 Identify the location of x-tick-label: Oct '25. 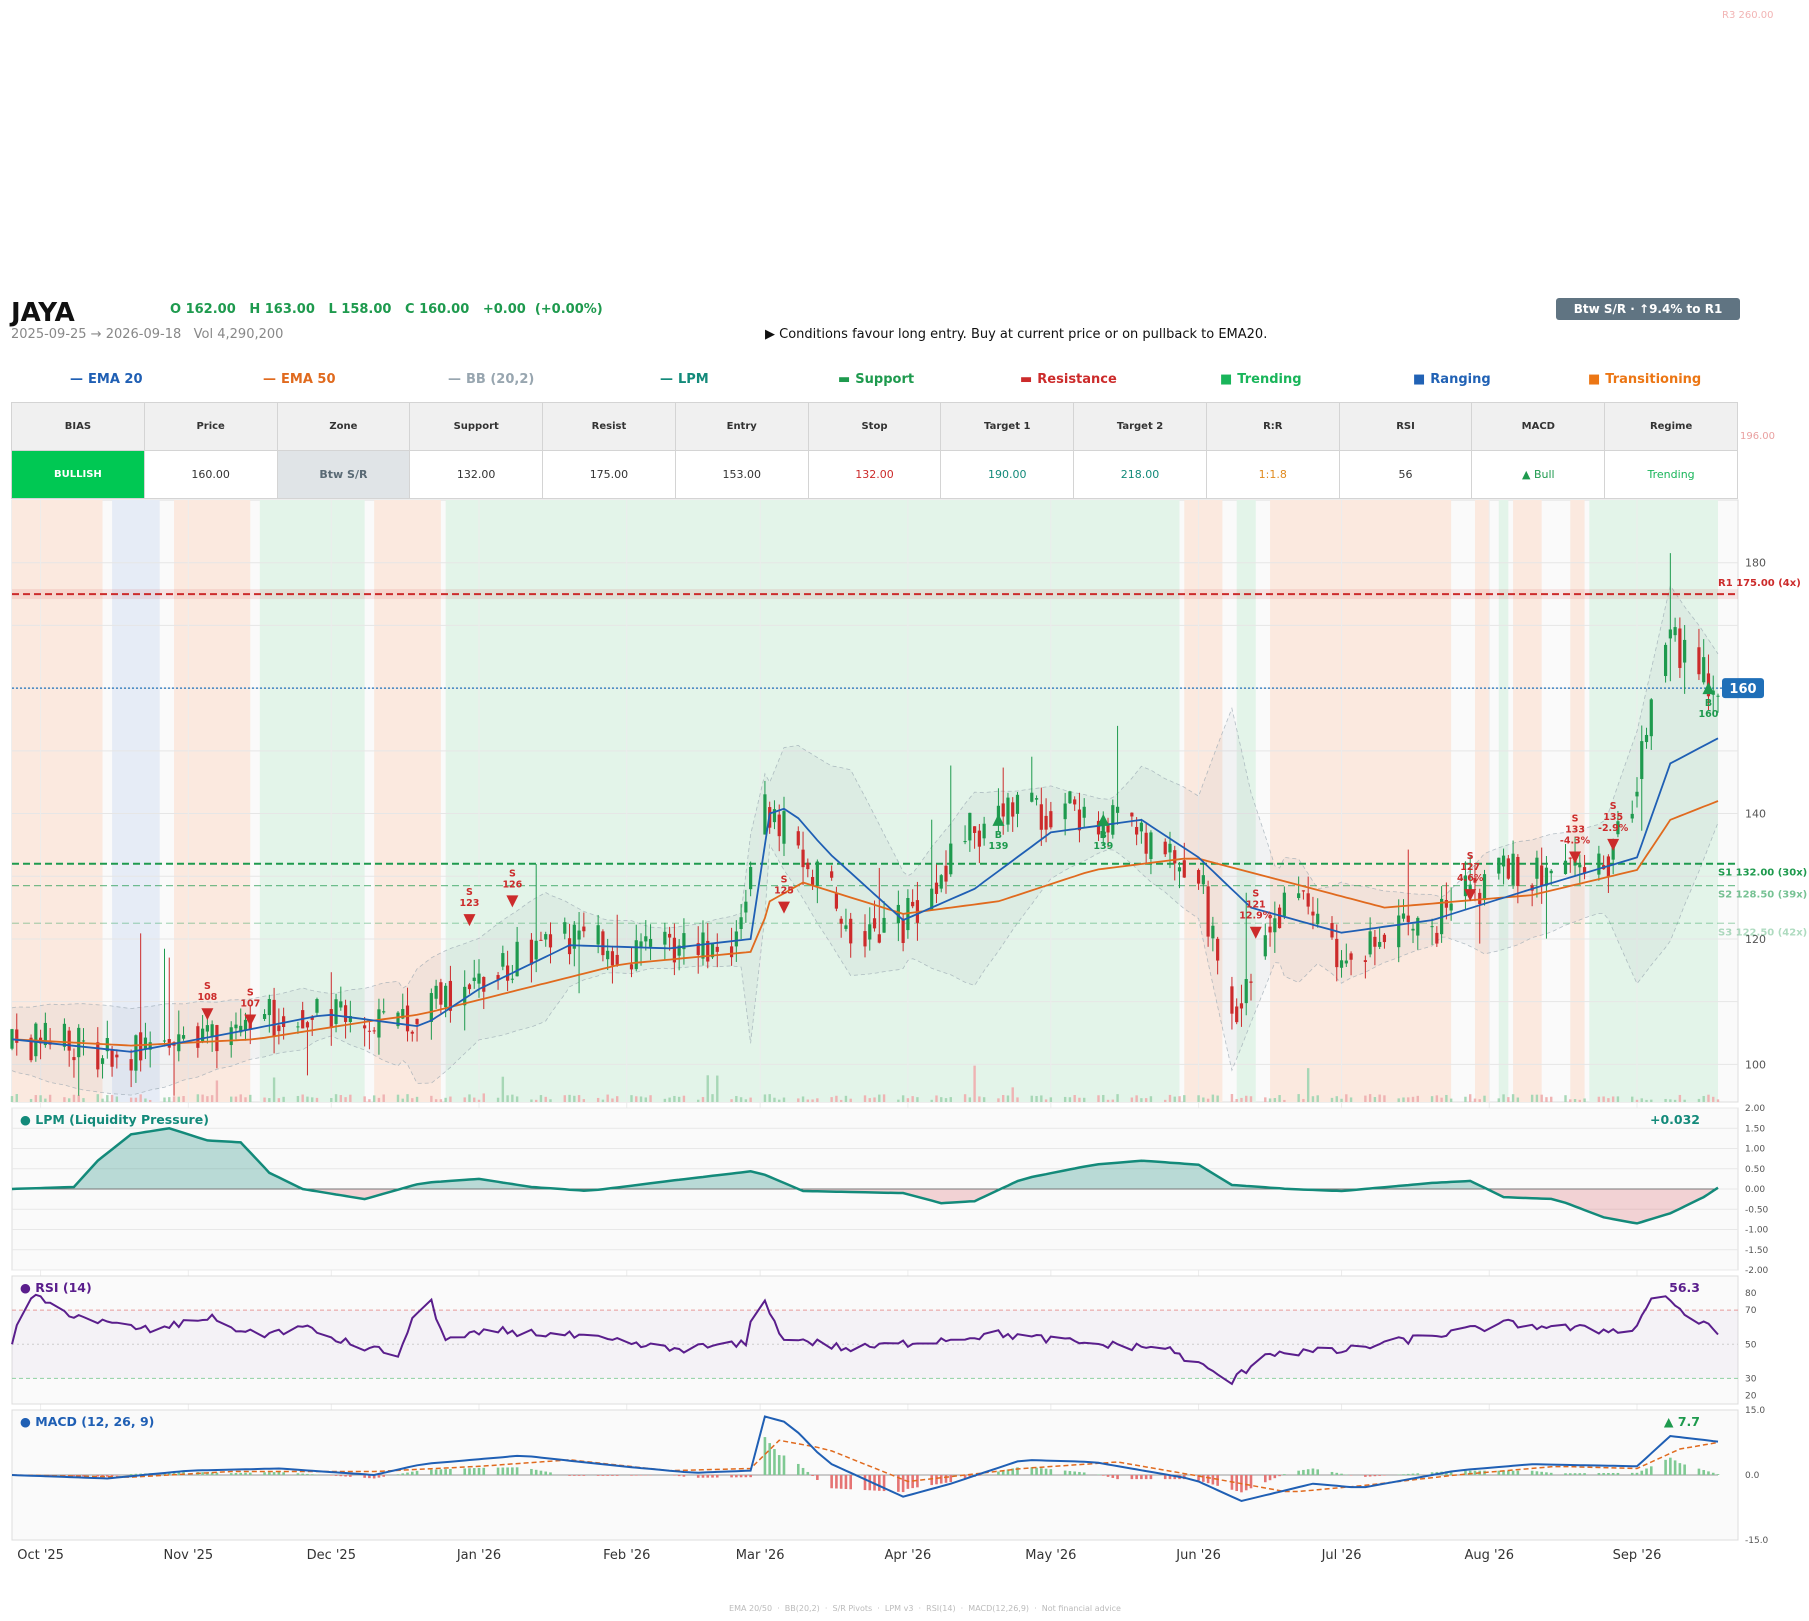
(40, 1555).